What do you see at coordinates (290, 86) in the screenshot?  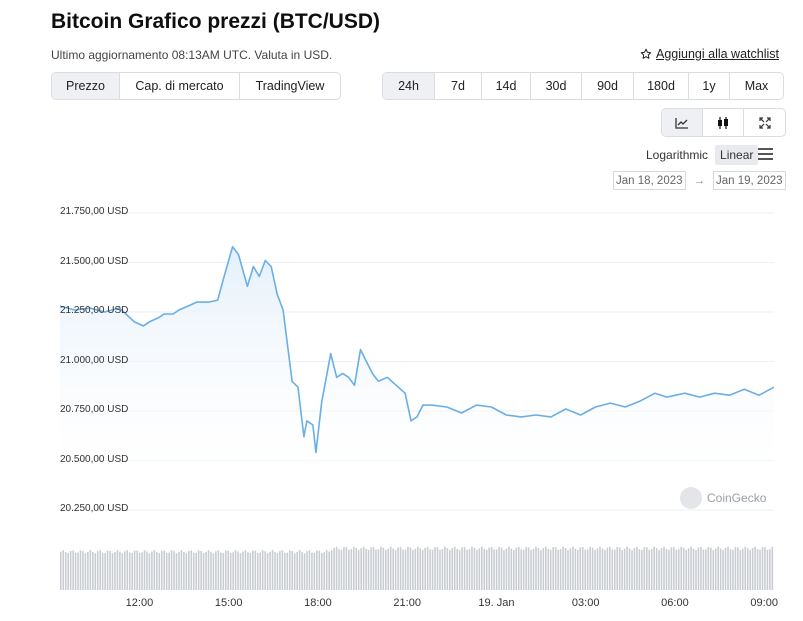 I see `tab-tradingview: TradingView` at bounding box center [290, 86].